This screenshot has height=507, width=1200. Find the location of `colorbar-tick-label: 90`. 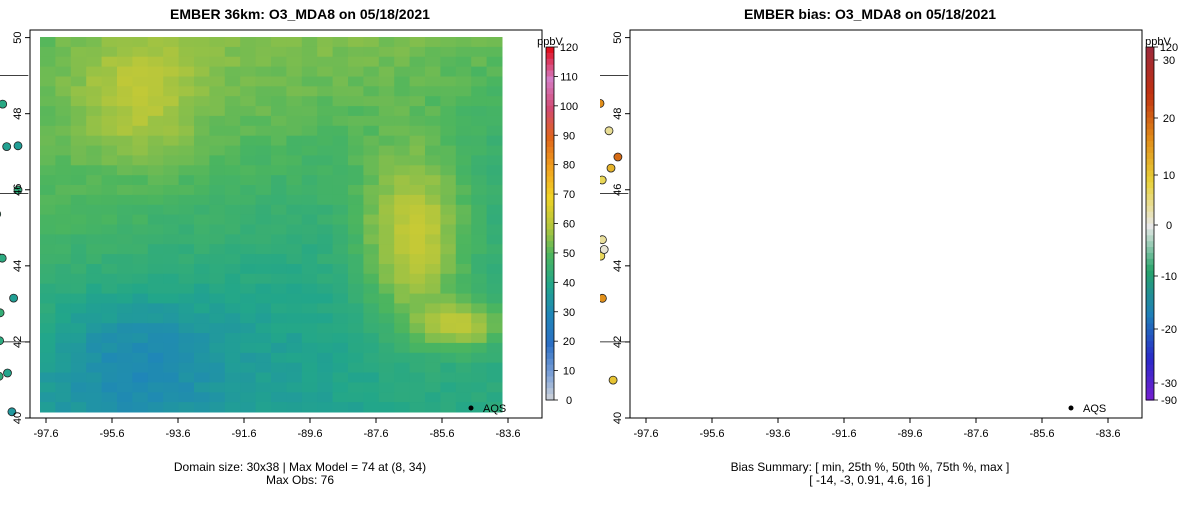

colorbar-tick-label: 90 is located at coordinates (569, 136).